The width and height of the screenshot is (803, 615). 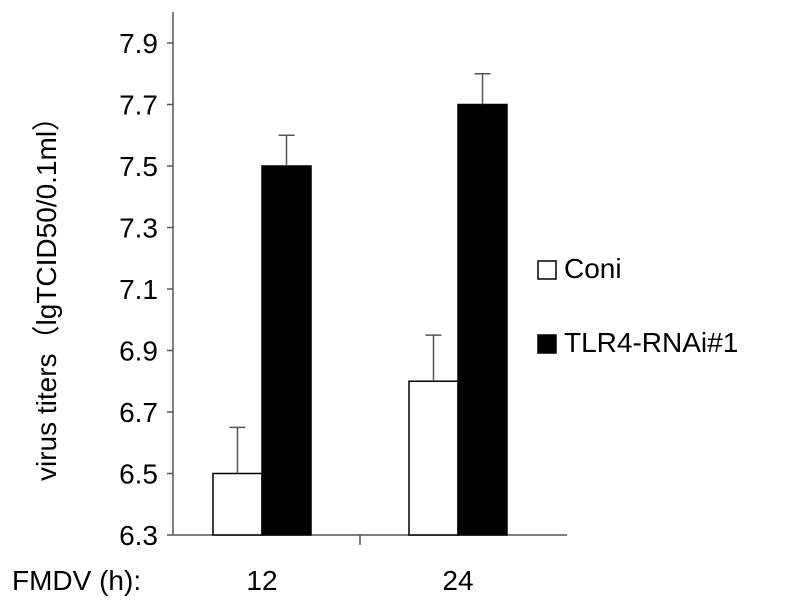 I want to click on x-axis-ticks: 12 24, so click(x=359, y=580).